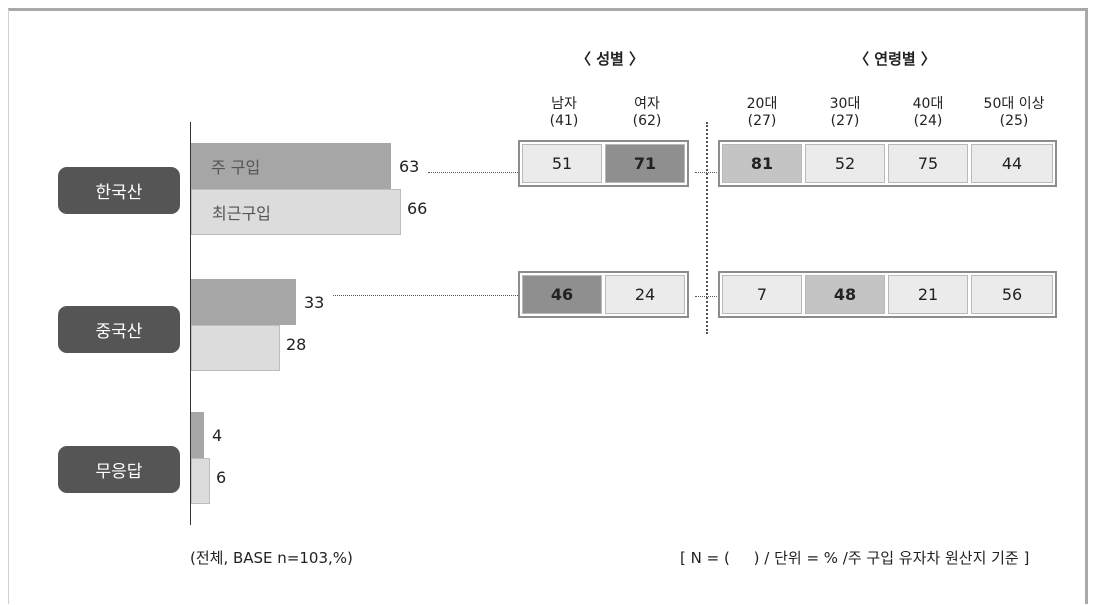 The width and height of the screenshot is (1097, 605). Describe the element at coordinates (603, 294) in the screenshot. I see `gender-table-china: 46 24` at that location.